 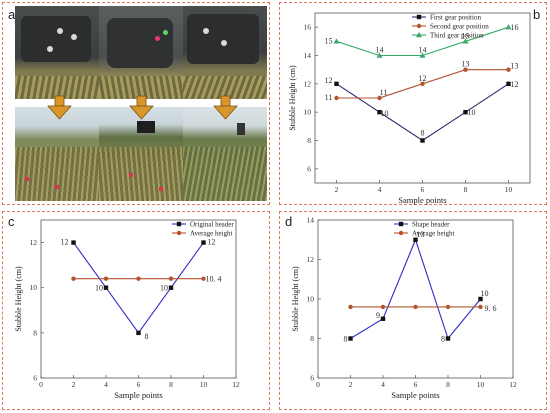 What do you see at coordinates (515, 27) in the screenshot?
I see `data-label: 16` at bounding box center [515, 27].